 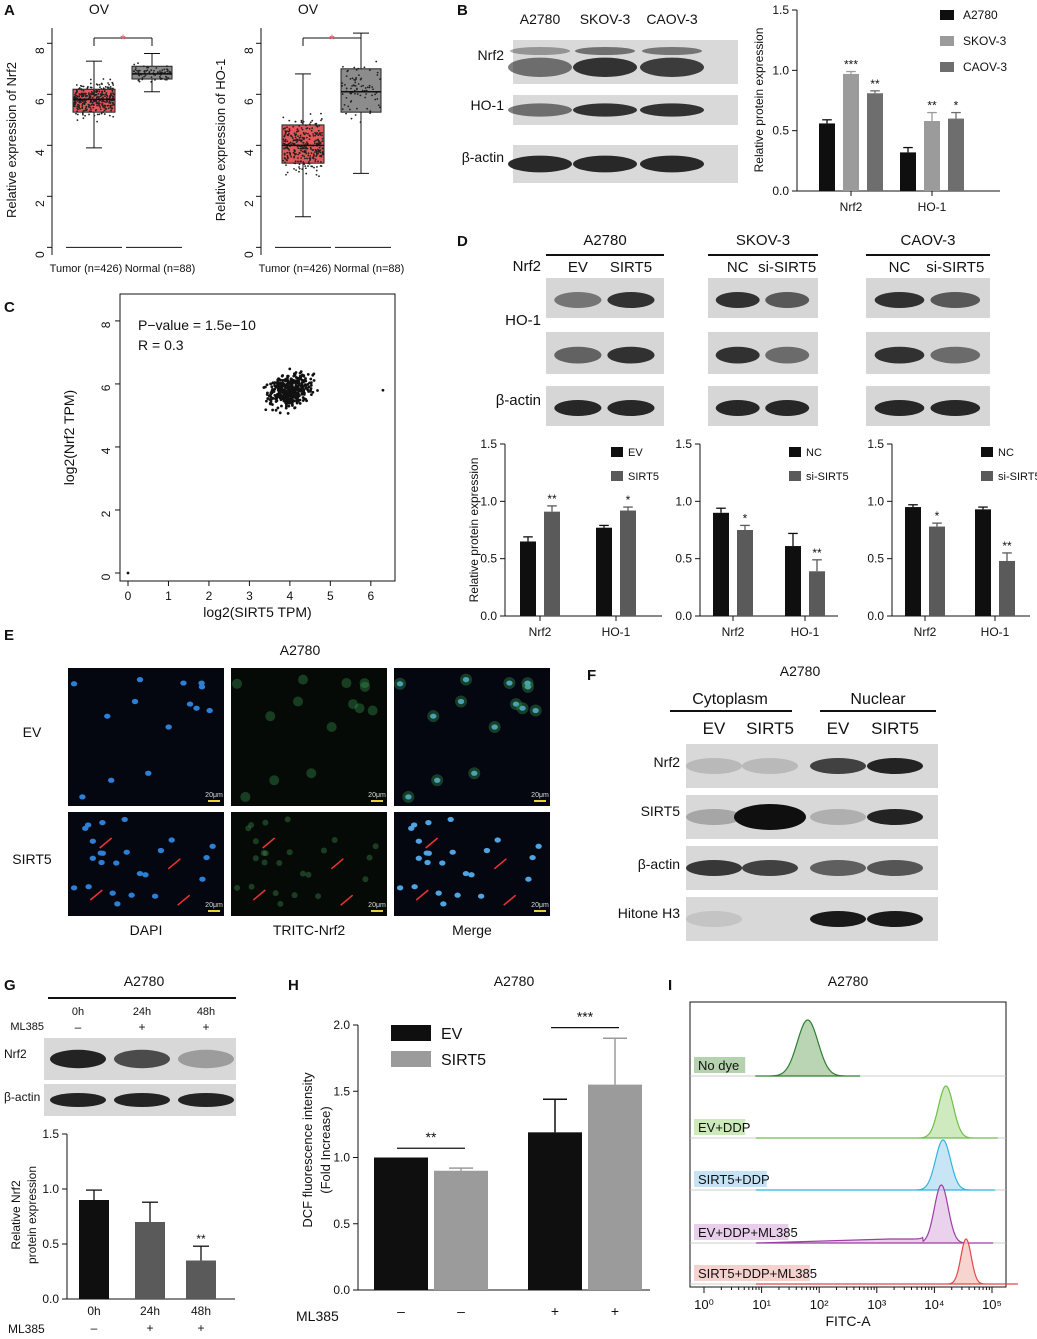 I want to click on legend-swatch, so click(x=617, y=476).